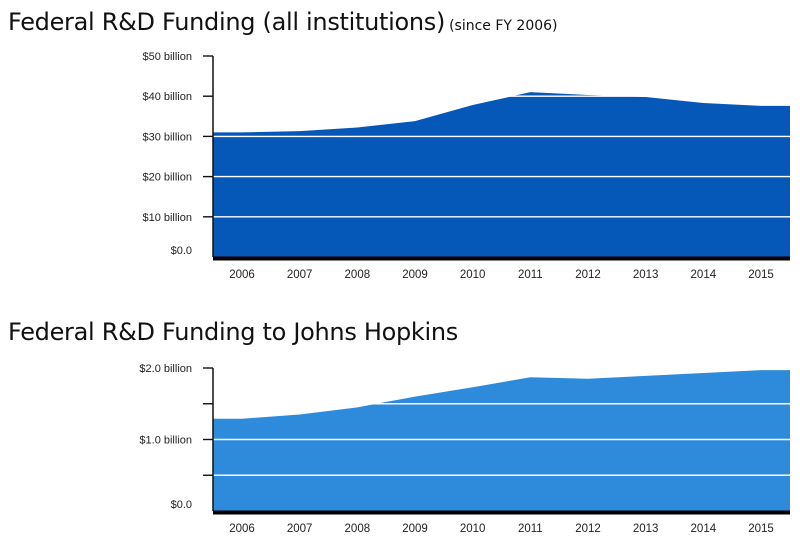 The height and width of the screenshot is (541, 800). I want to click on chart-1-y-tick-label: $30 billion, so click(167, 137).